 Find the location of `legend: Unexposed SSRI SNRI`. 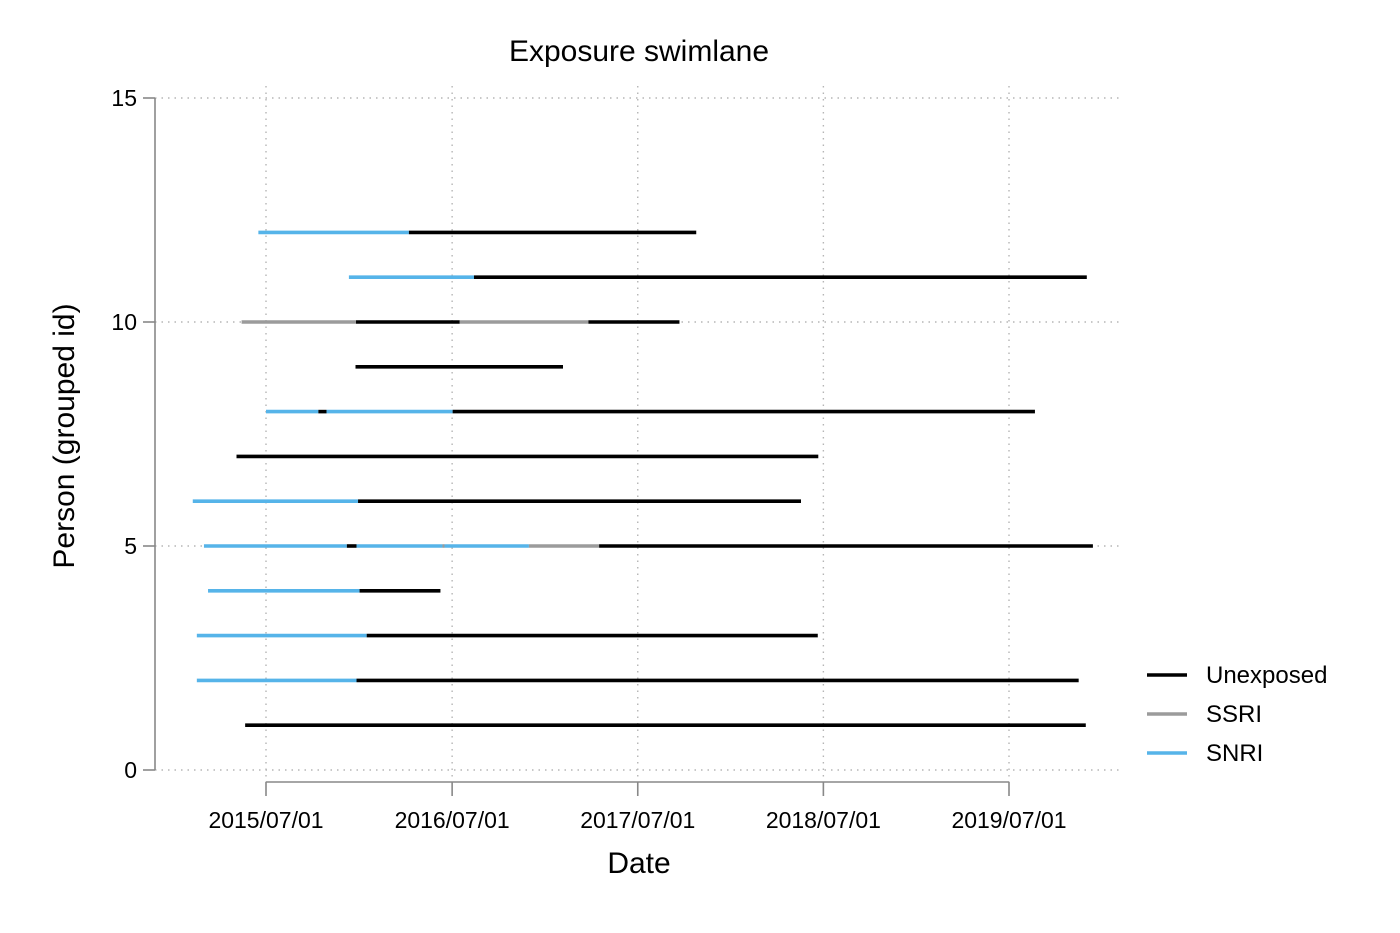

legend: Unexposed SSRI SNRI is located at coordinates (1237, 714).